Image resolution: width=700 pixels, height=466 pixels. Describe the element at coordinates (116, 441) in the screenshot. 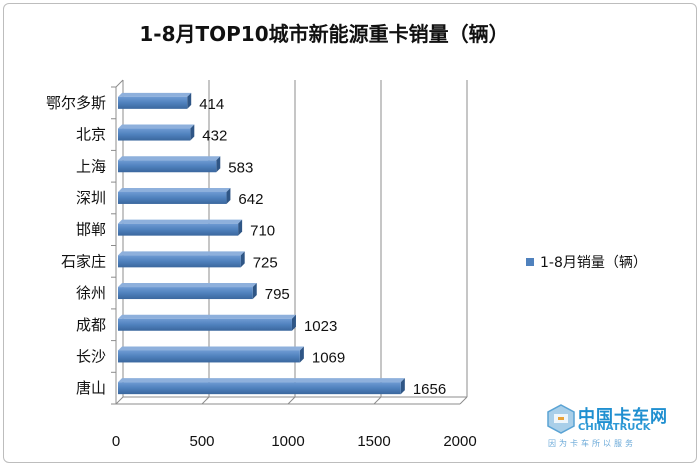

I see `x-tick-label: 0` at that location.